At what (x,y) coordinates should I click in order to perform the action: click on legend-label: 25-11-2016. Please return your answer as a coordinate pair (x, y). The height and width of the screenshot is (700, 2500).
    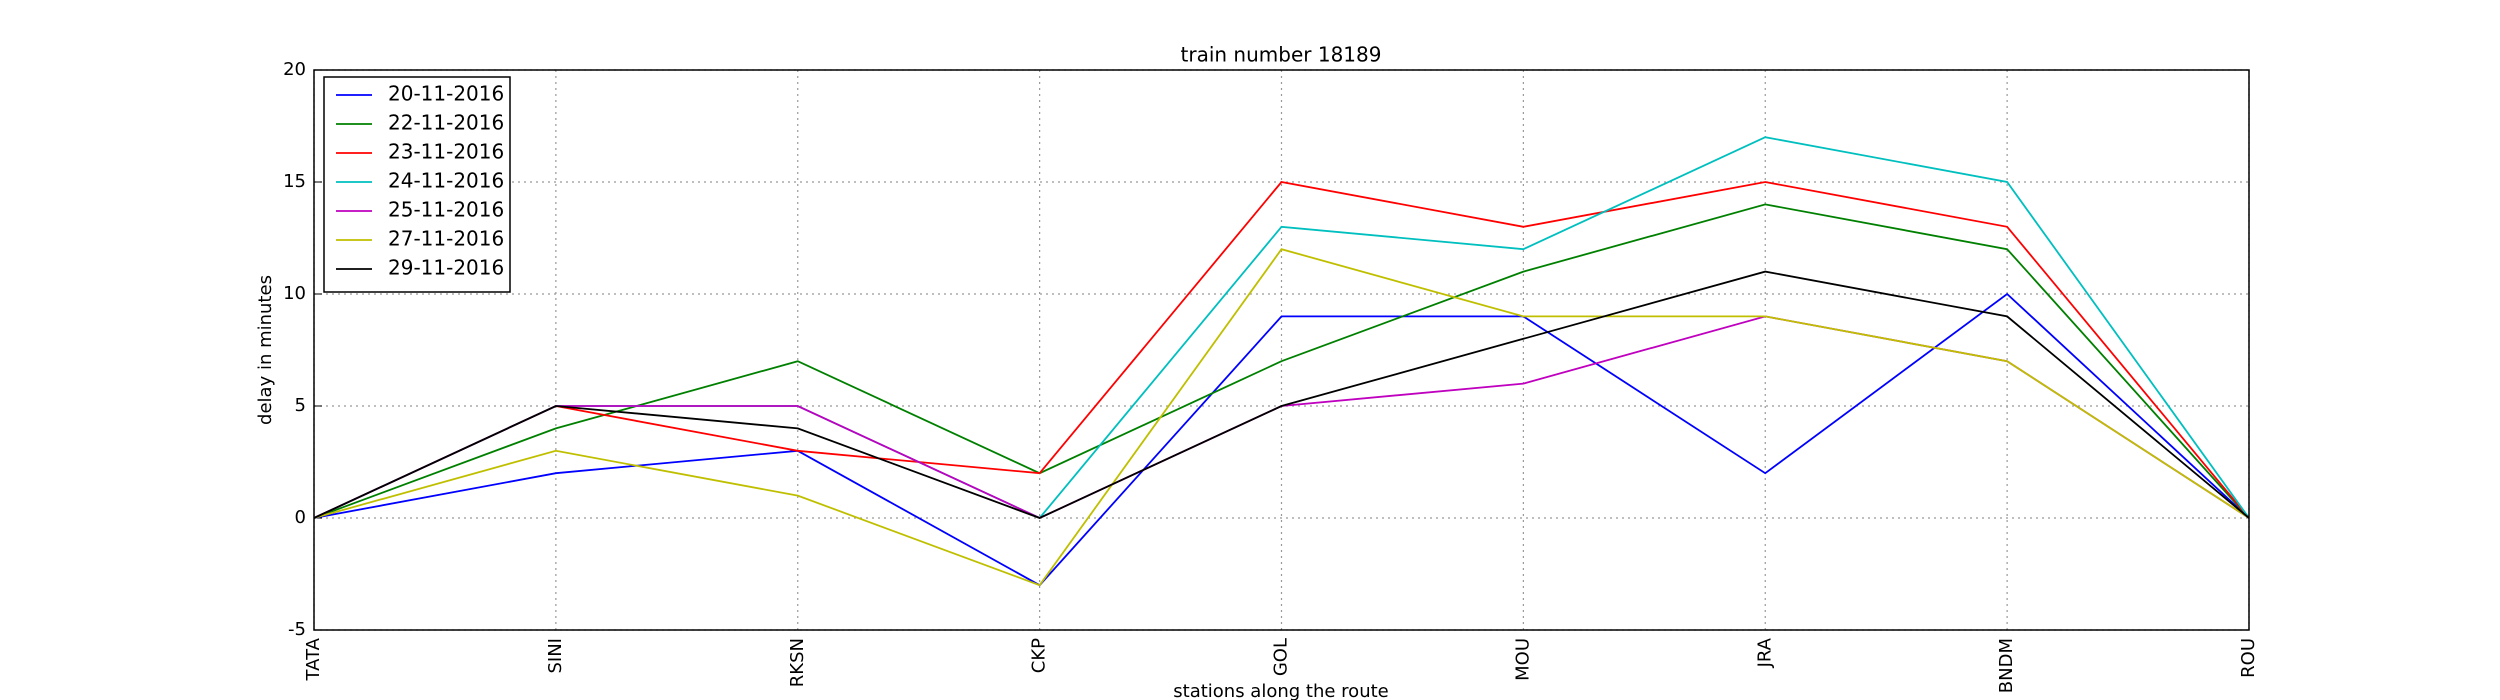
    Looking at the image, I should click on (446, 210).